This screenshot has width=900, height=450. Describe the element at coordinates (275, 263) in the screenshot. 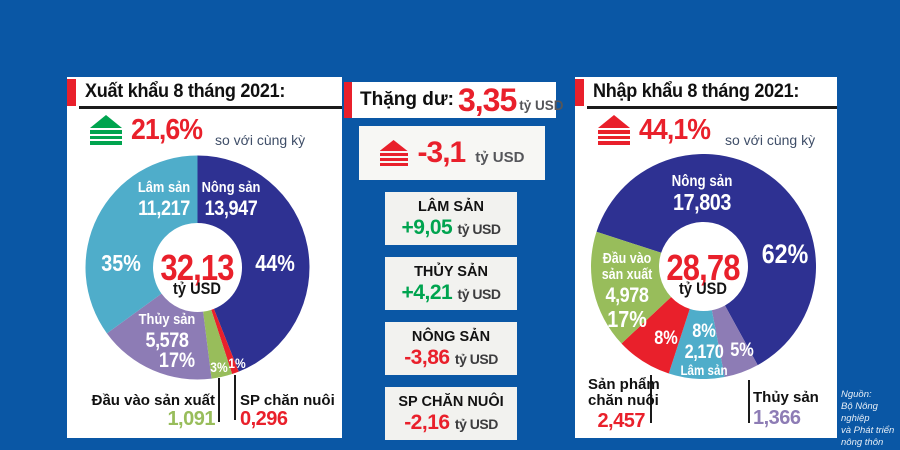

I see `slice-pct-nong-san: 44%` at that location.